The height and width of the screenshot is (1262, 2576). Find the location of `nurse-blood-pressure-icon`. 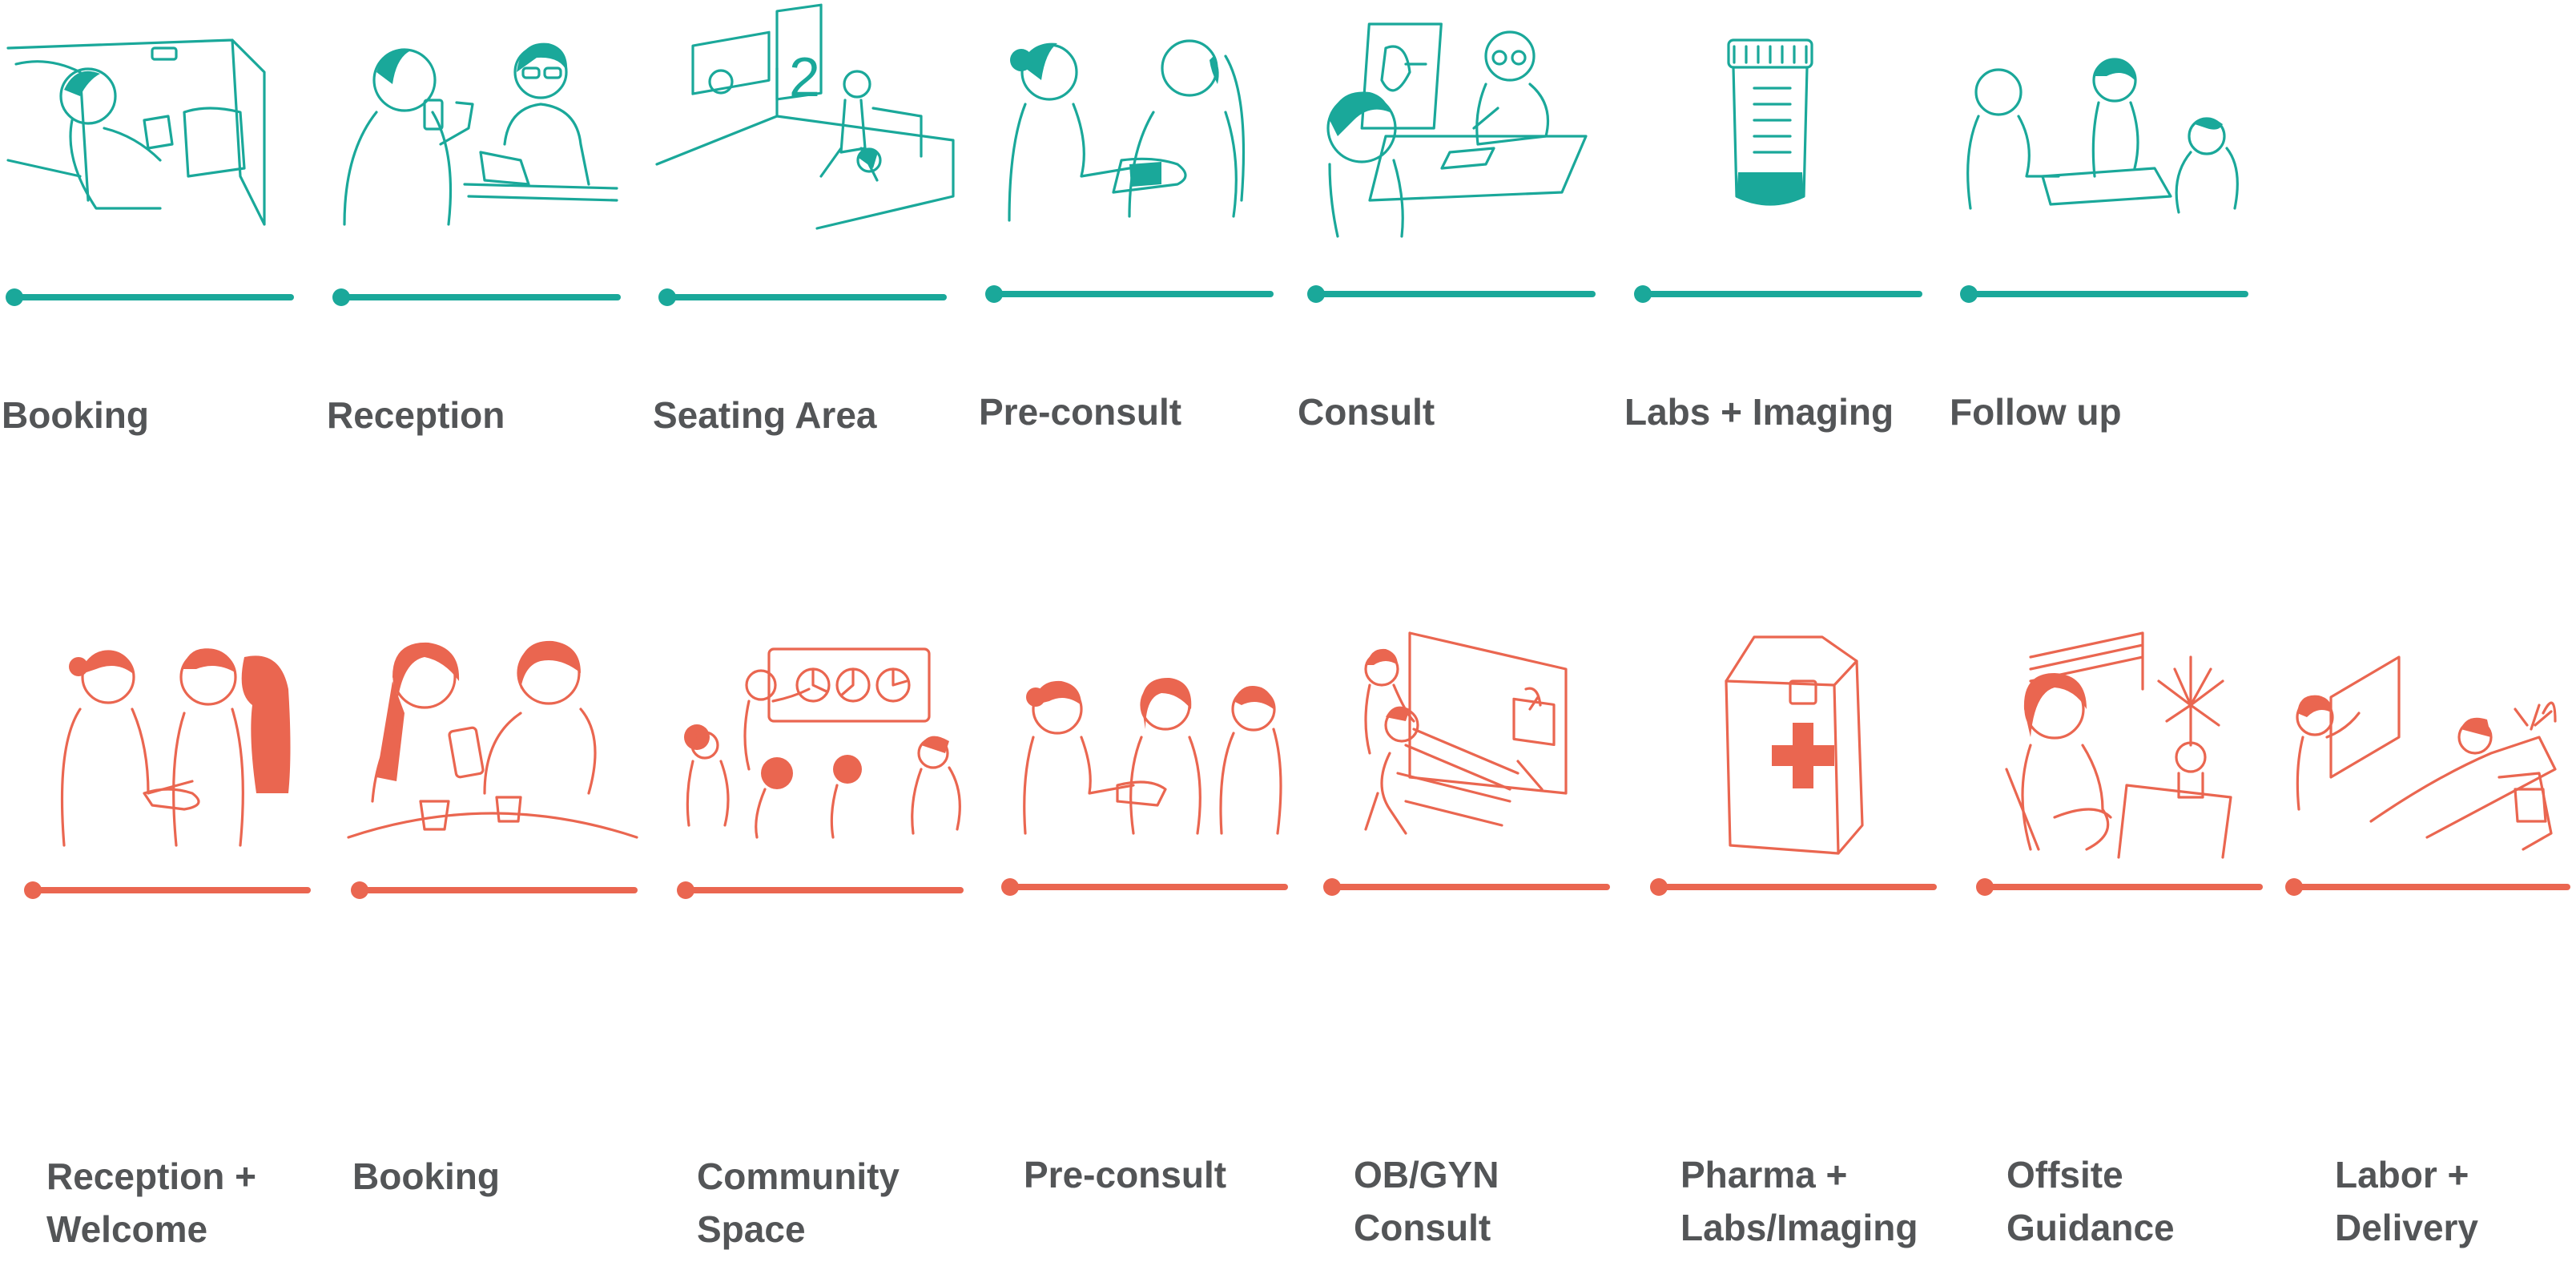

nurse-blood-pressure-icon is located at coordinates (1121, 128).